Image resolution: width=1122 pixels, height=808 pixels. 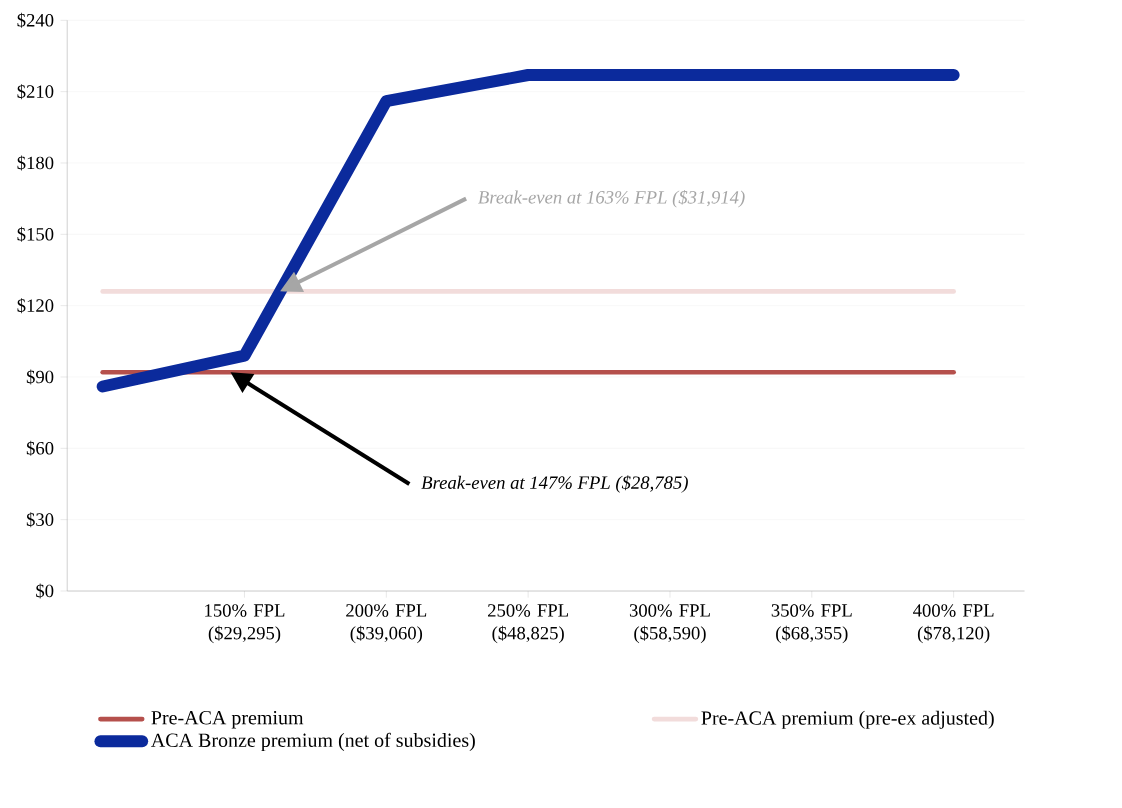 I want to click on y-tick-label: $30, so click(x=40, y=520).